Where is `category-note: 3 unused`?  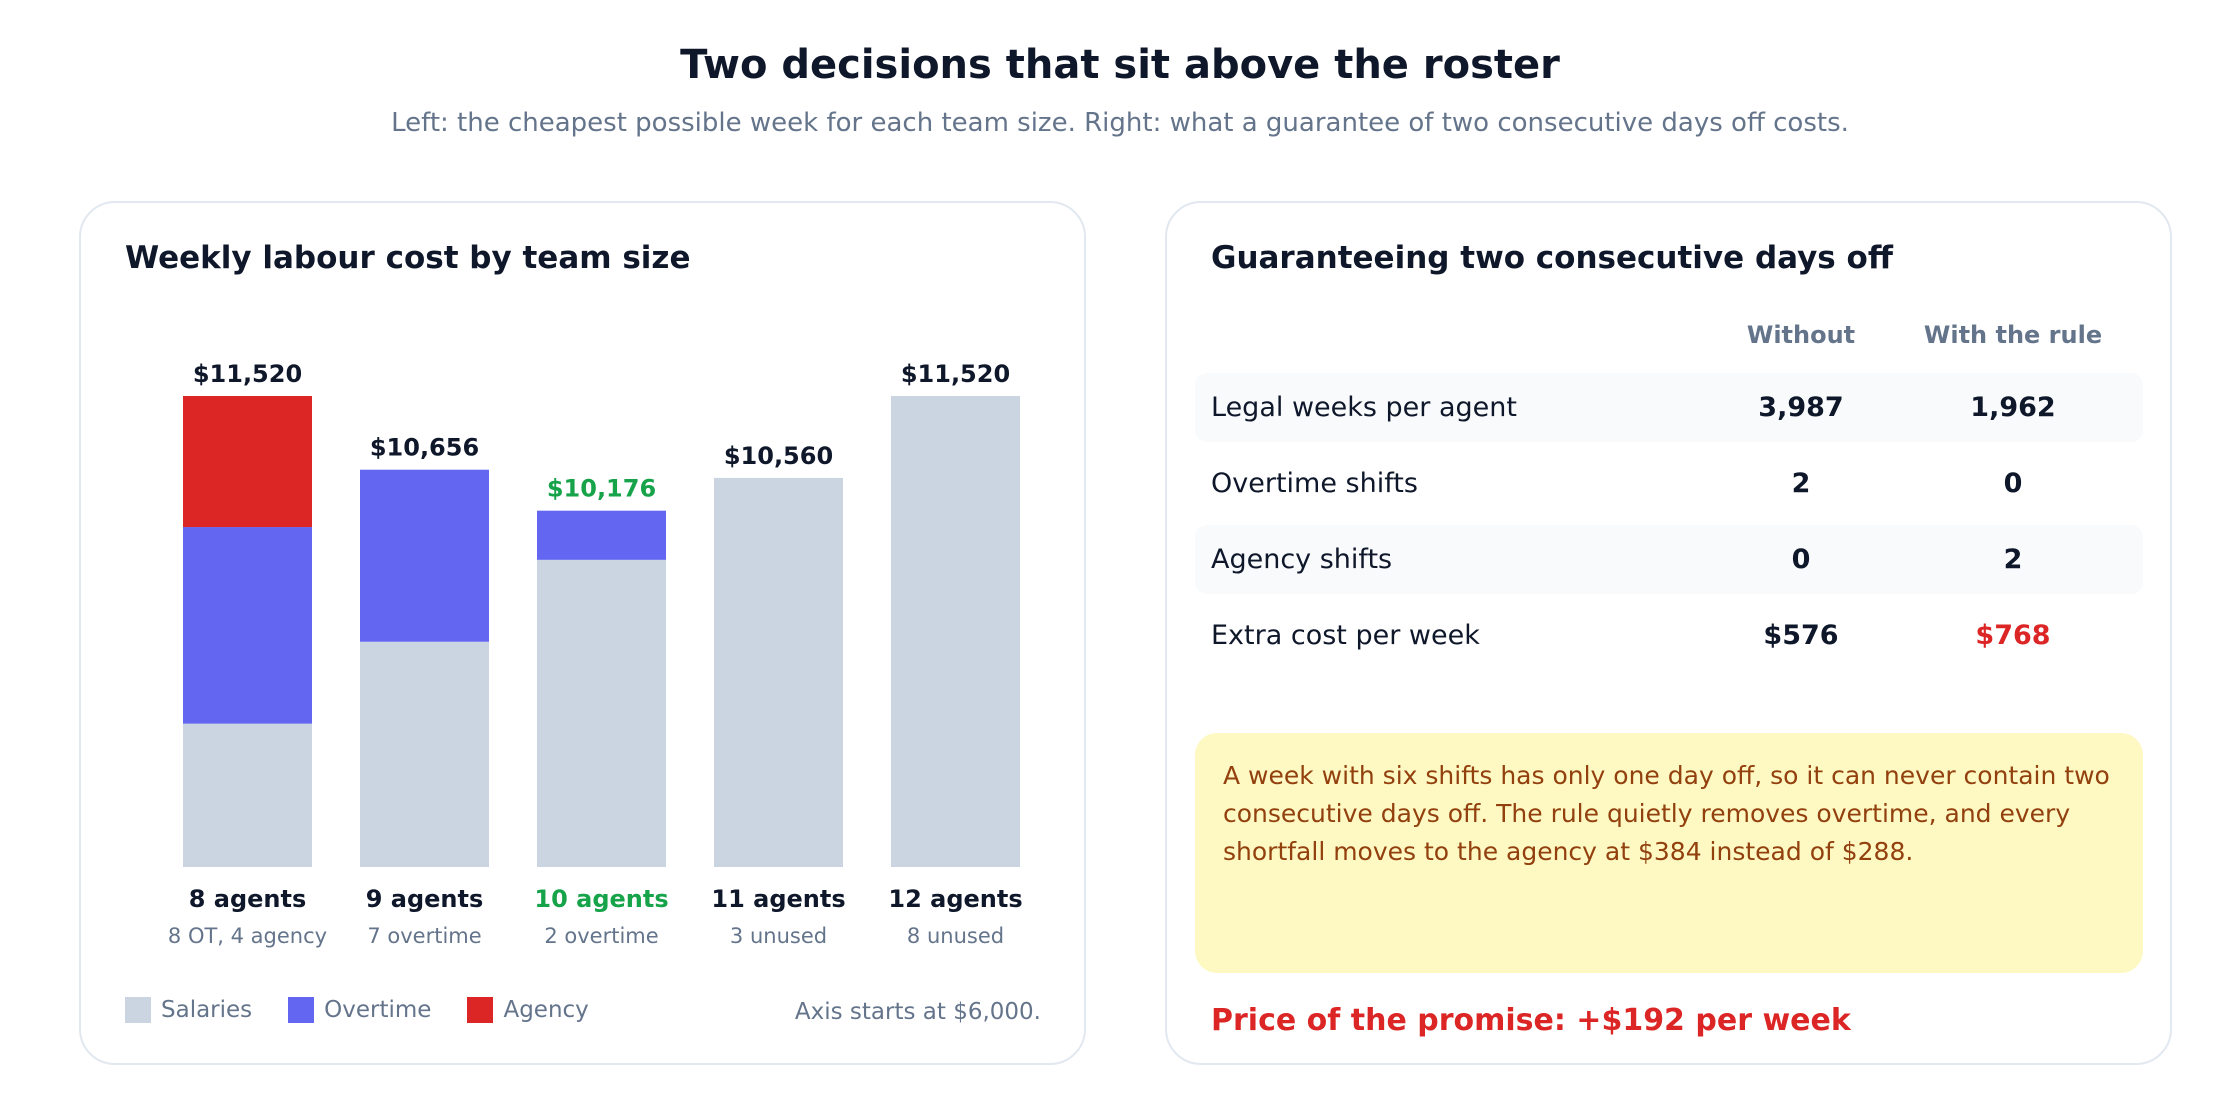
category-note: 3 unused is located at coordinates (778, 936).